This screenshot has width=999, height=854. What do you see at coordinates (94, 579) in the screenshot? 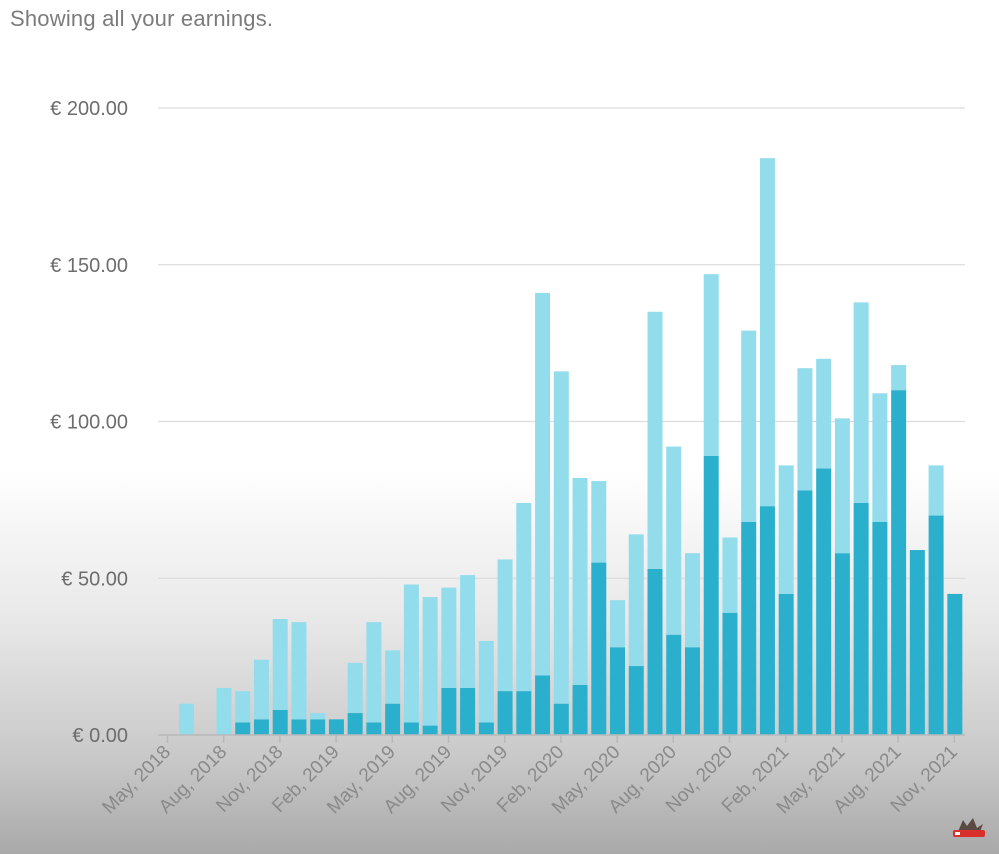
I see `y-tick-label: € 50.00` at bounding box center [94, 579].